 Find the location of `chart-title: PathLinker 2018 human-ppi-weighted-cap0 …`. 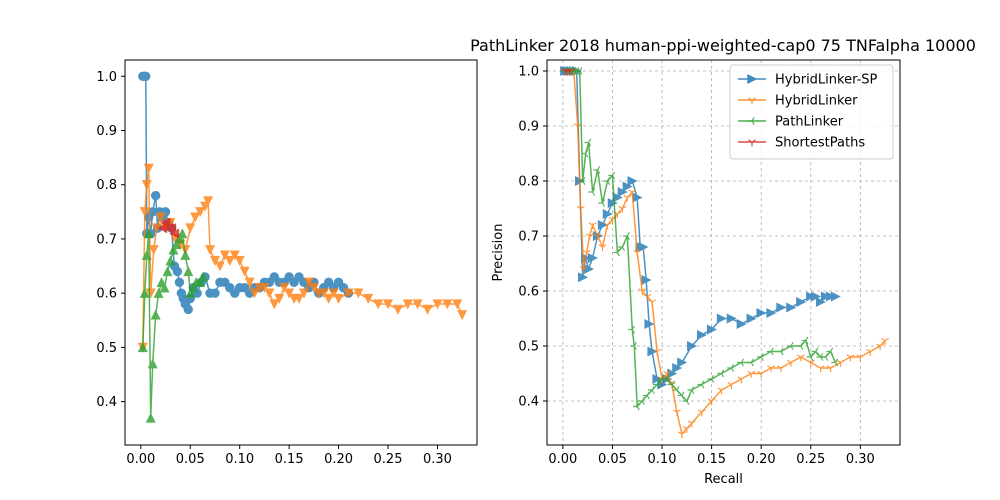

chart-title: PathLinker 2018 human-ppi-weighted-cap0 … is located at coordinates (723, 45).